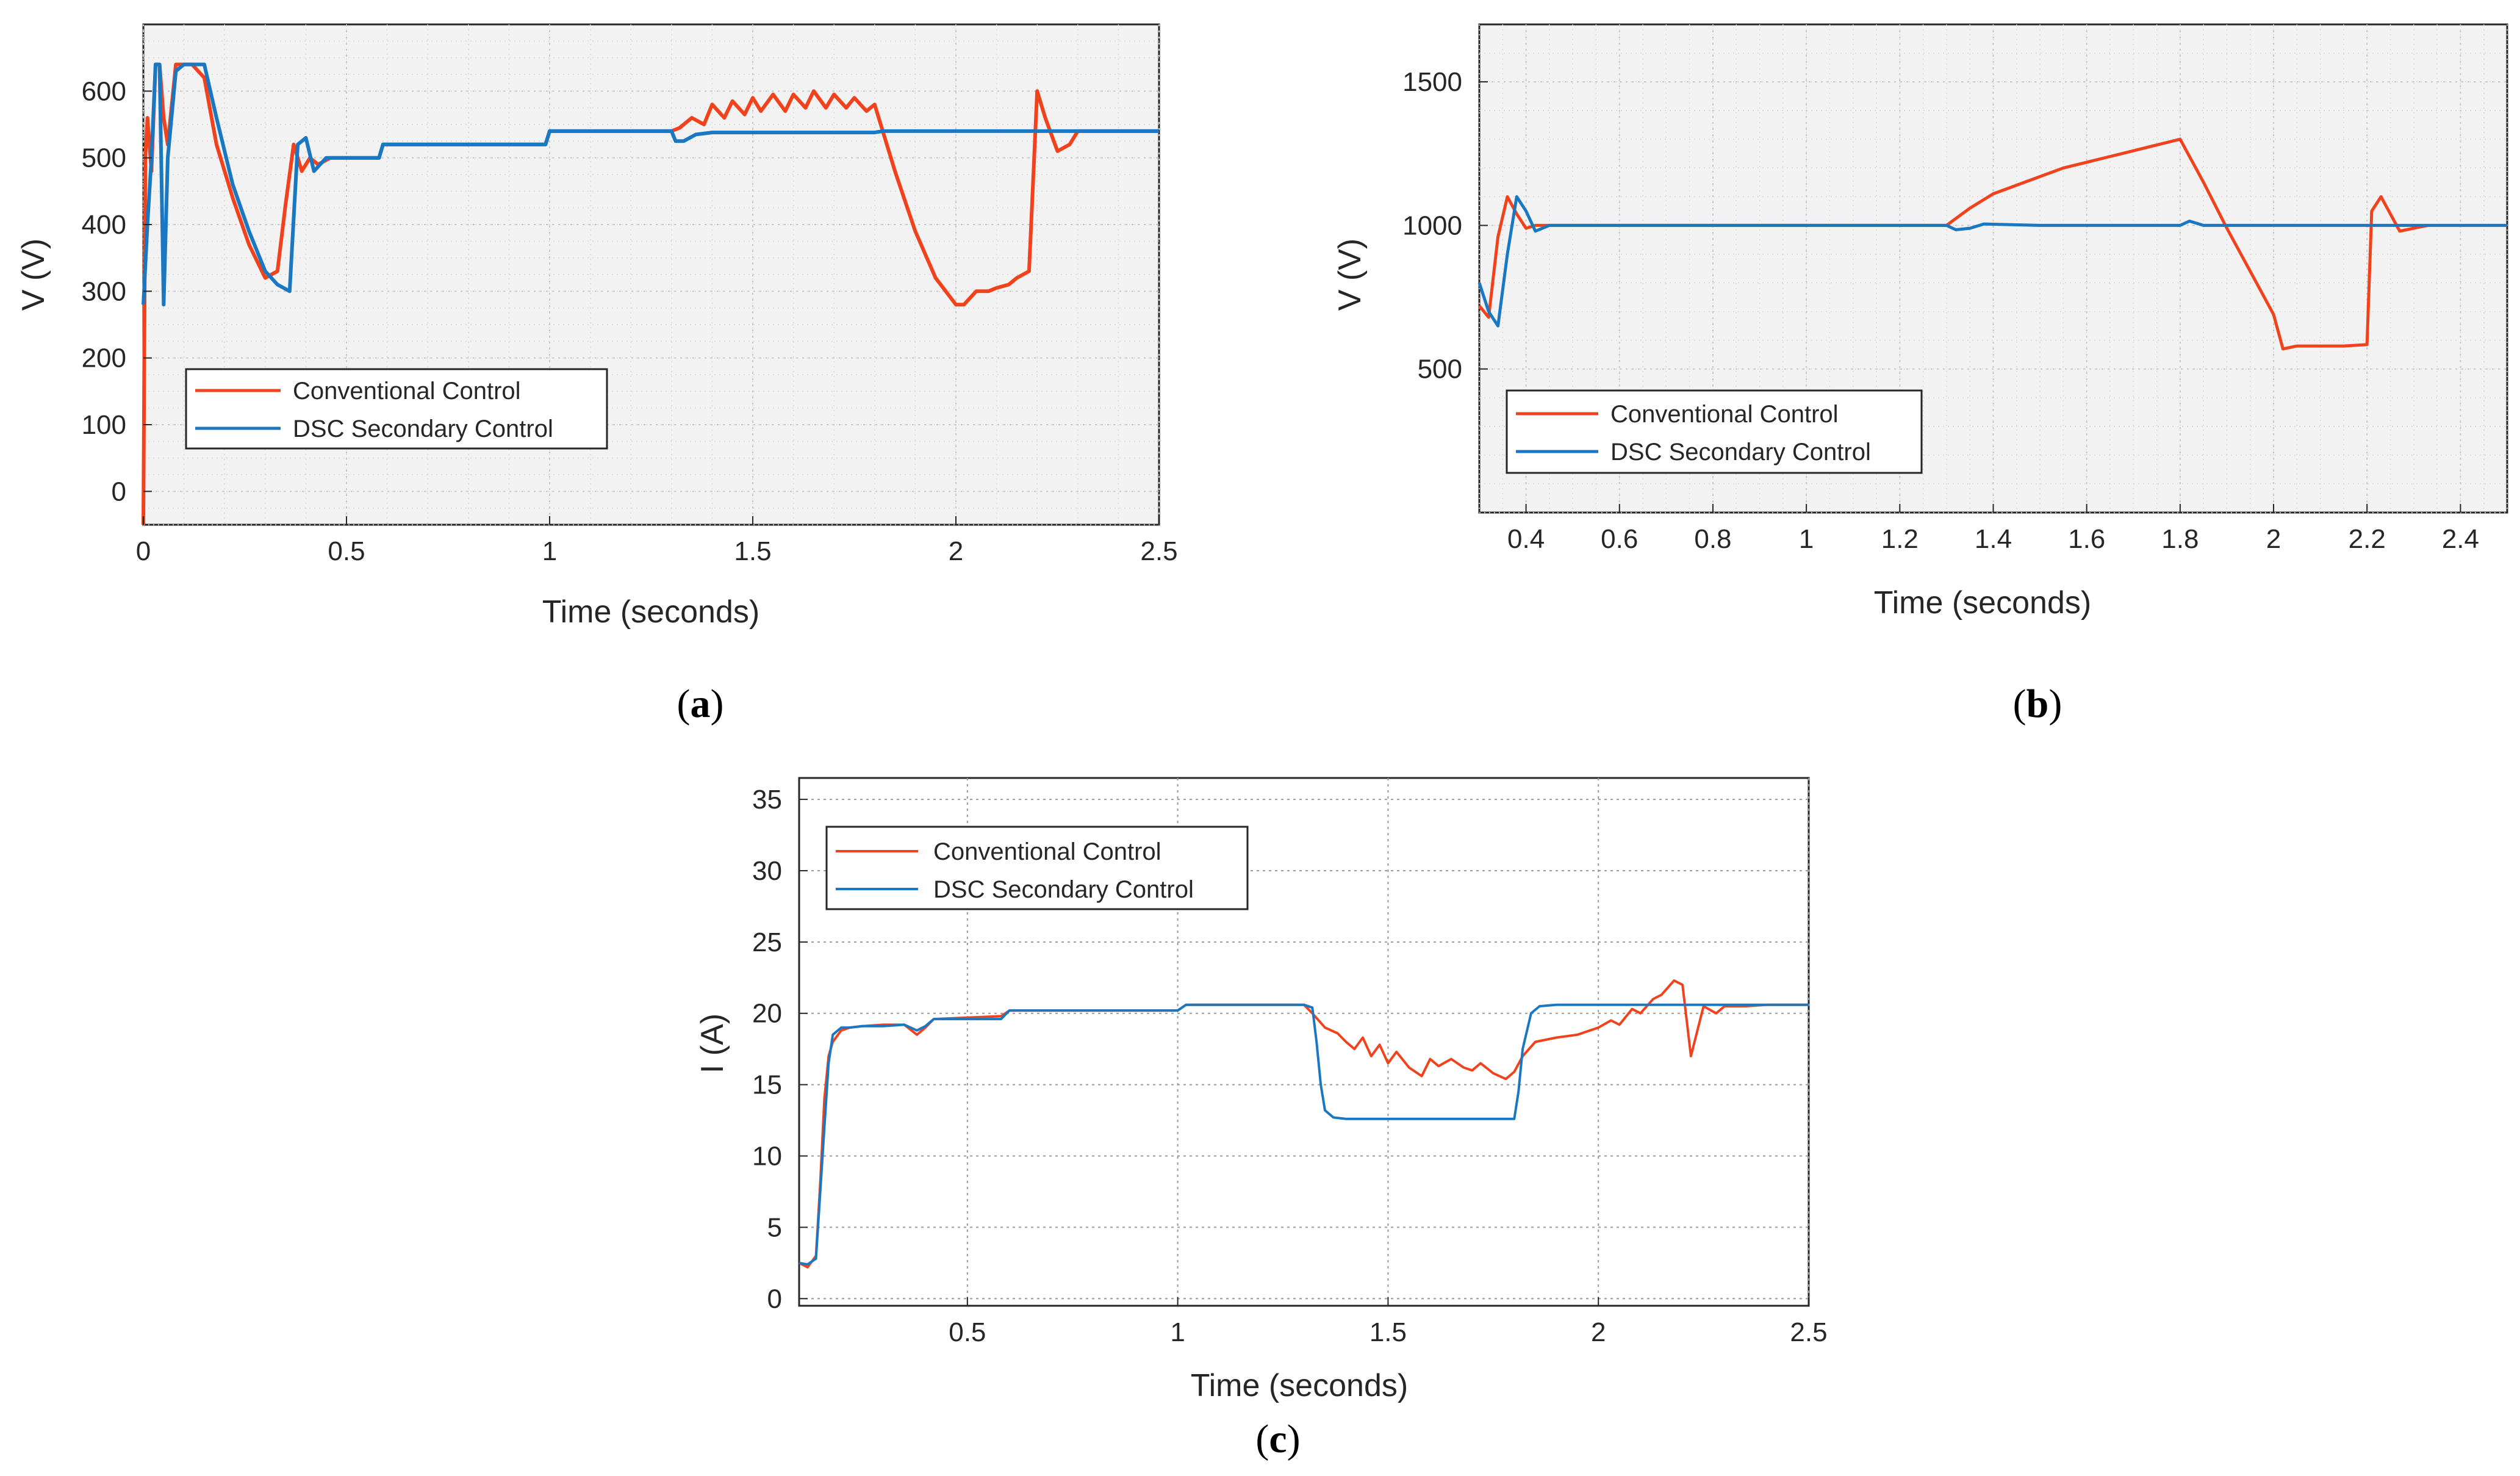  What do you see at coordinates (1806, 539) in the screenshot?
I see `panel-b-xtick-label: 1` at bounding box center [1806, 539].